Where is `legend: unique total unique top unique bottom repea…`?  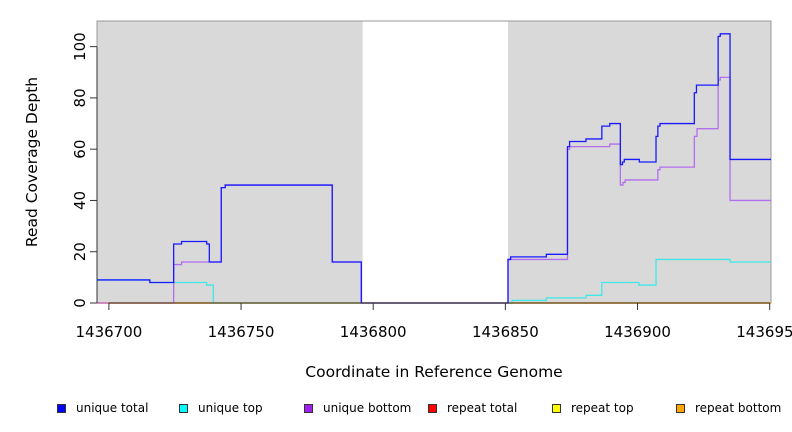
legend: unique total unique top unique bottom repea… is located at coordinates (396, 409).